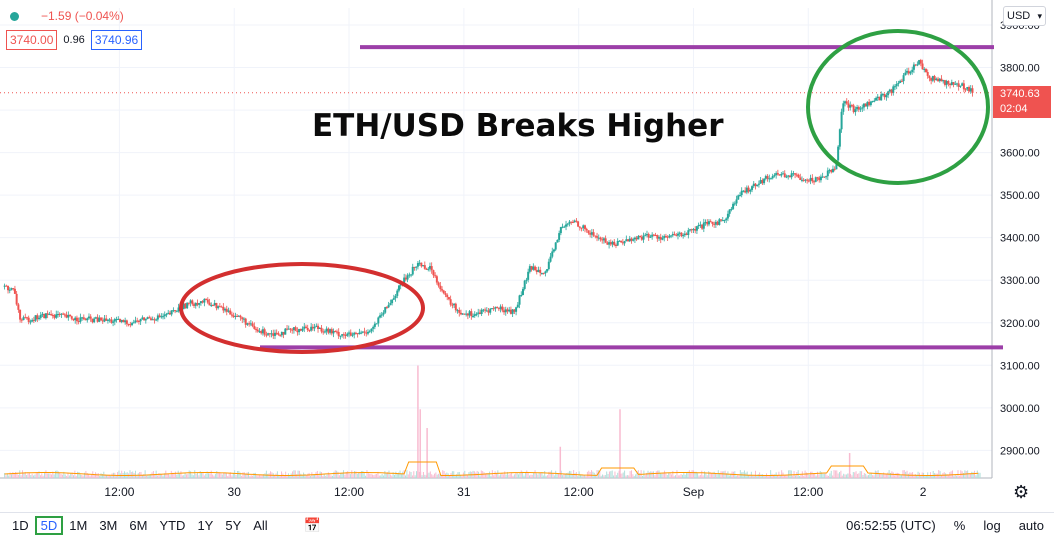 The width and height of the screenshot is (1054, 538). I want to click on timeframe-ytd: YTD, so click(172, 525).